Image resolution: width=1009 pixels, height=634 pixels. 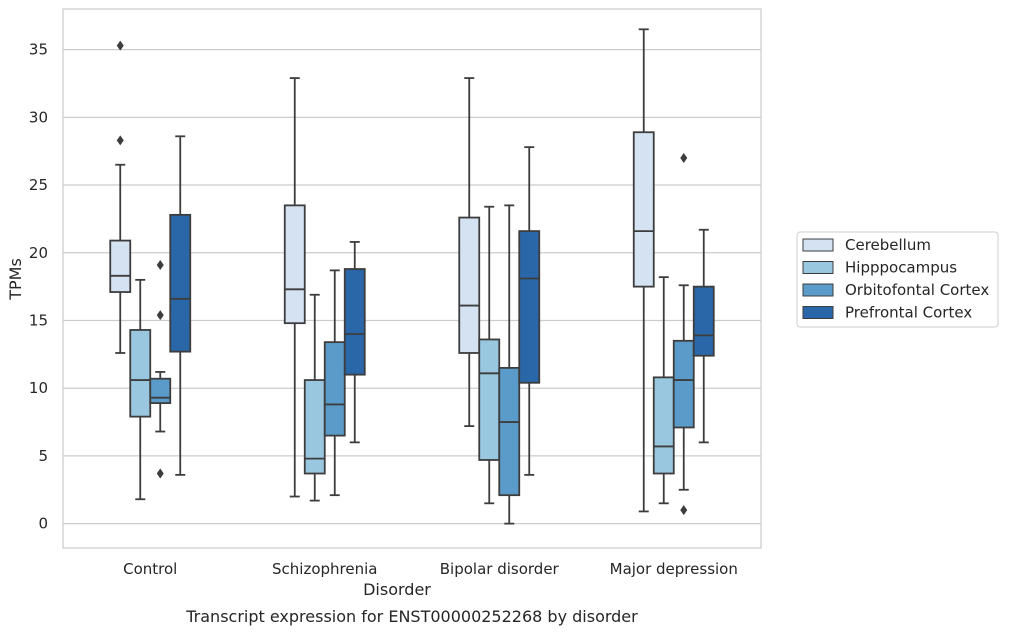 I want to click on y-tick-label: 15, so click(x=38, y=320).